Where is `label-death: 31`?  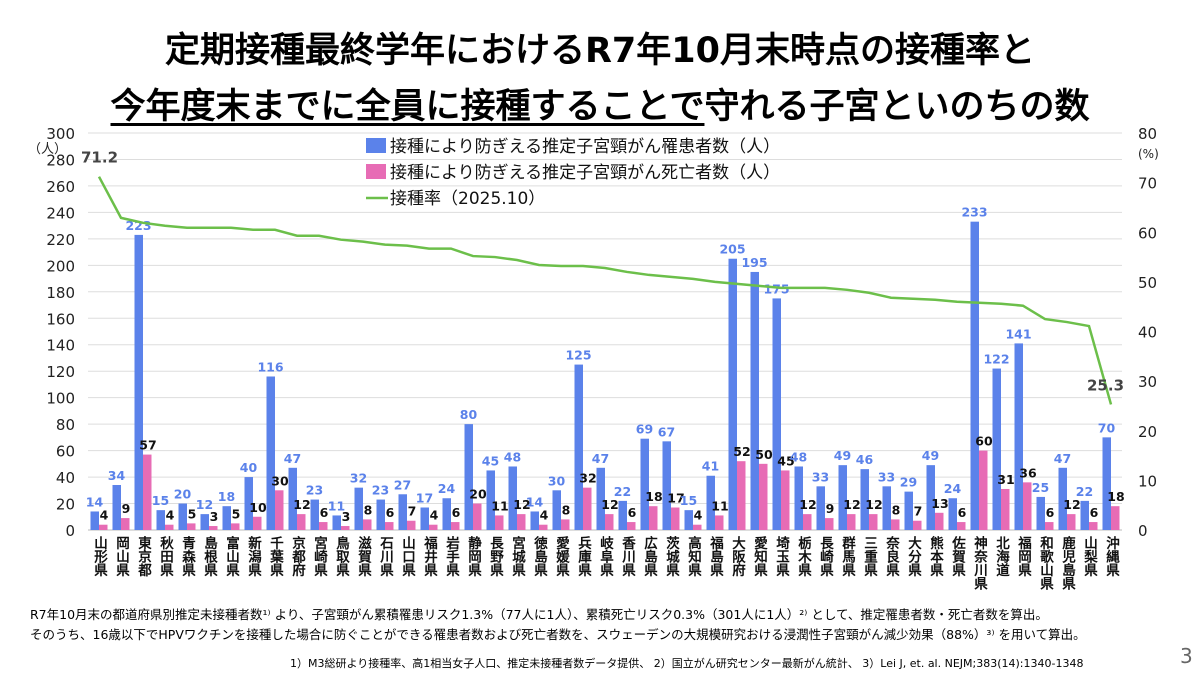 label-death: 31 is located at coordinates (1005, 479).